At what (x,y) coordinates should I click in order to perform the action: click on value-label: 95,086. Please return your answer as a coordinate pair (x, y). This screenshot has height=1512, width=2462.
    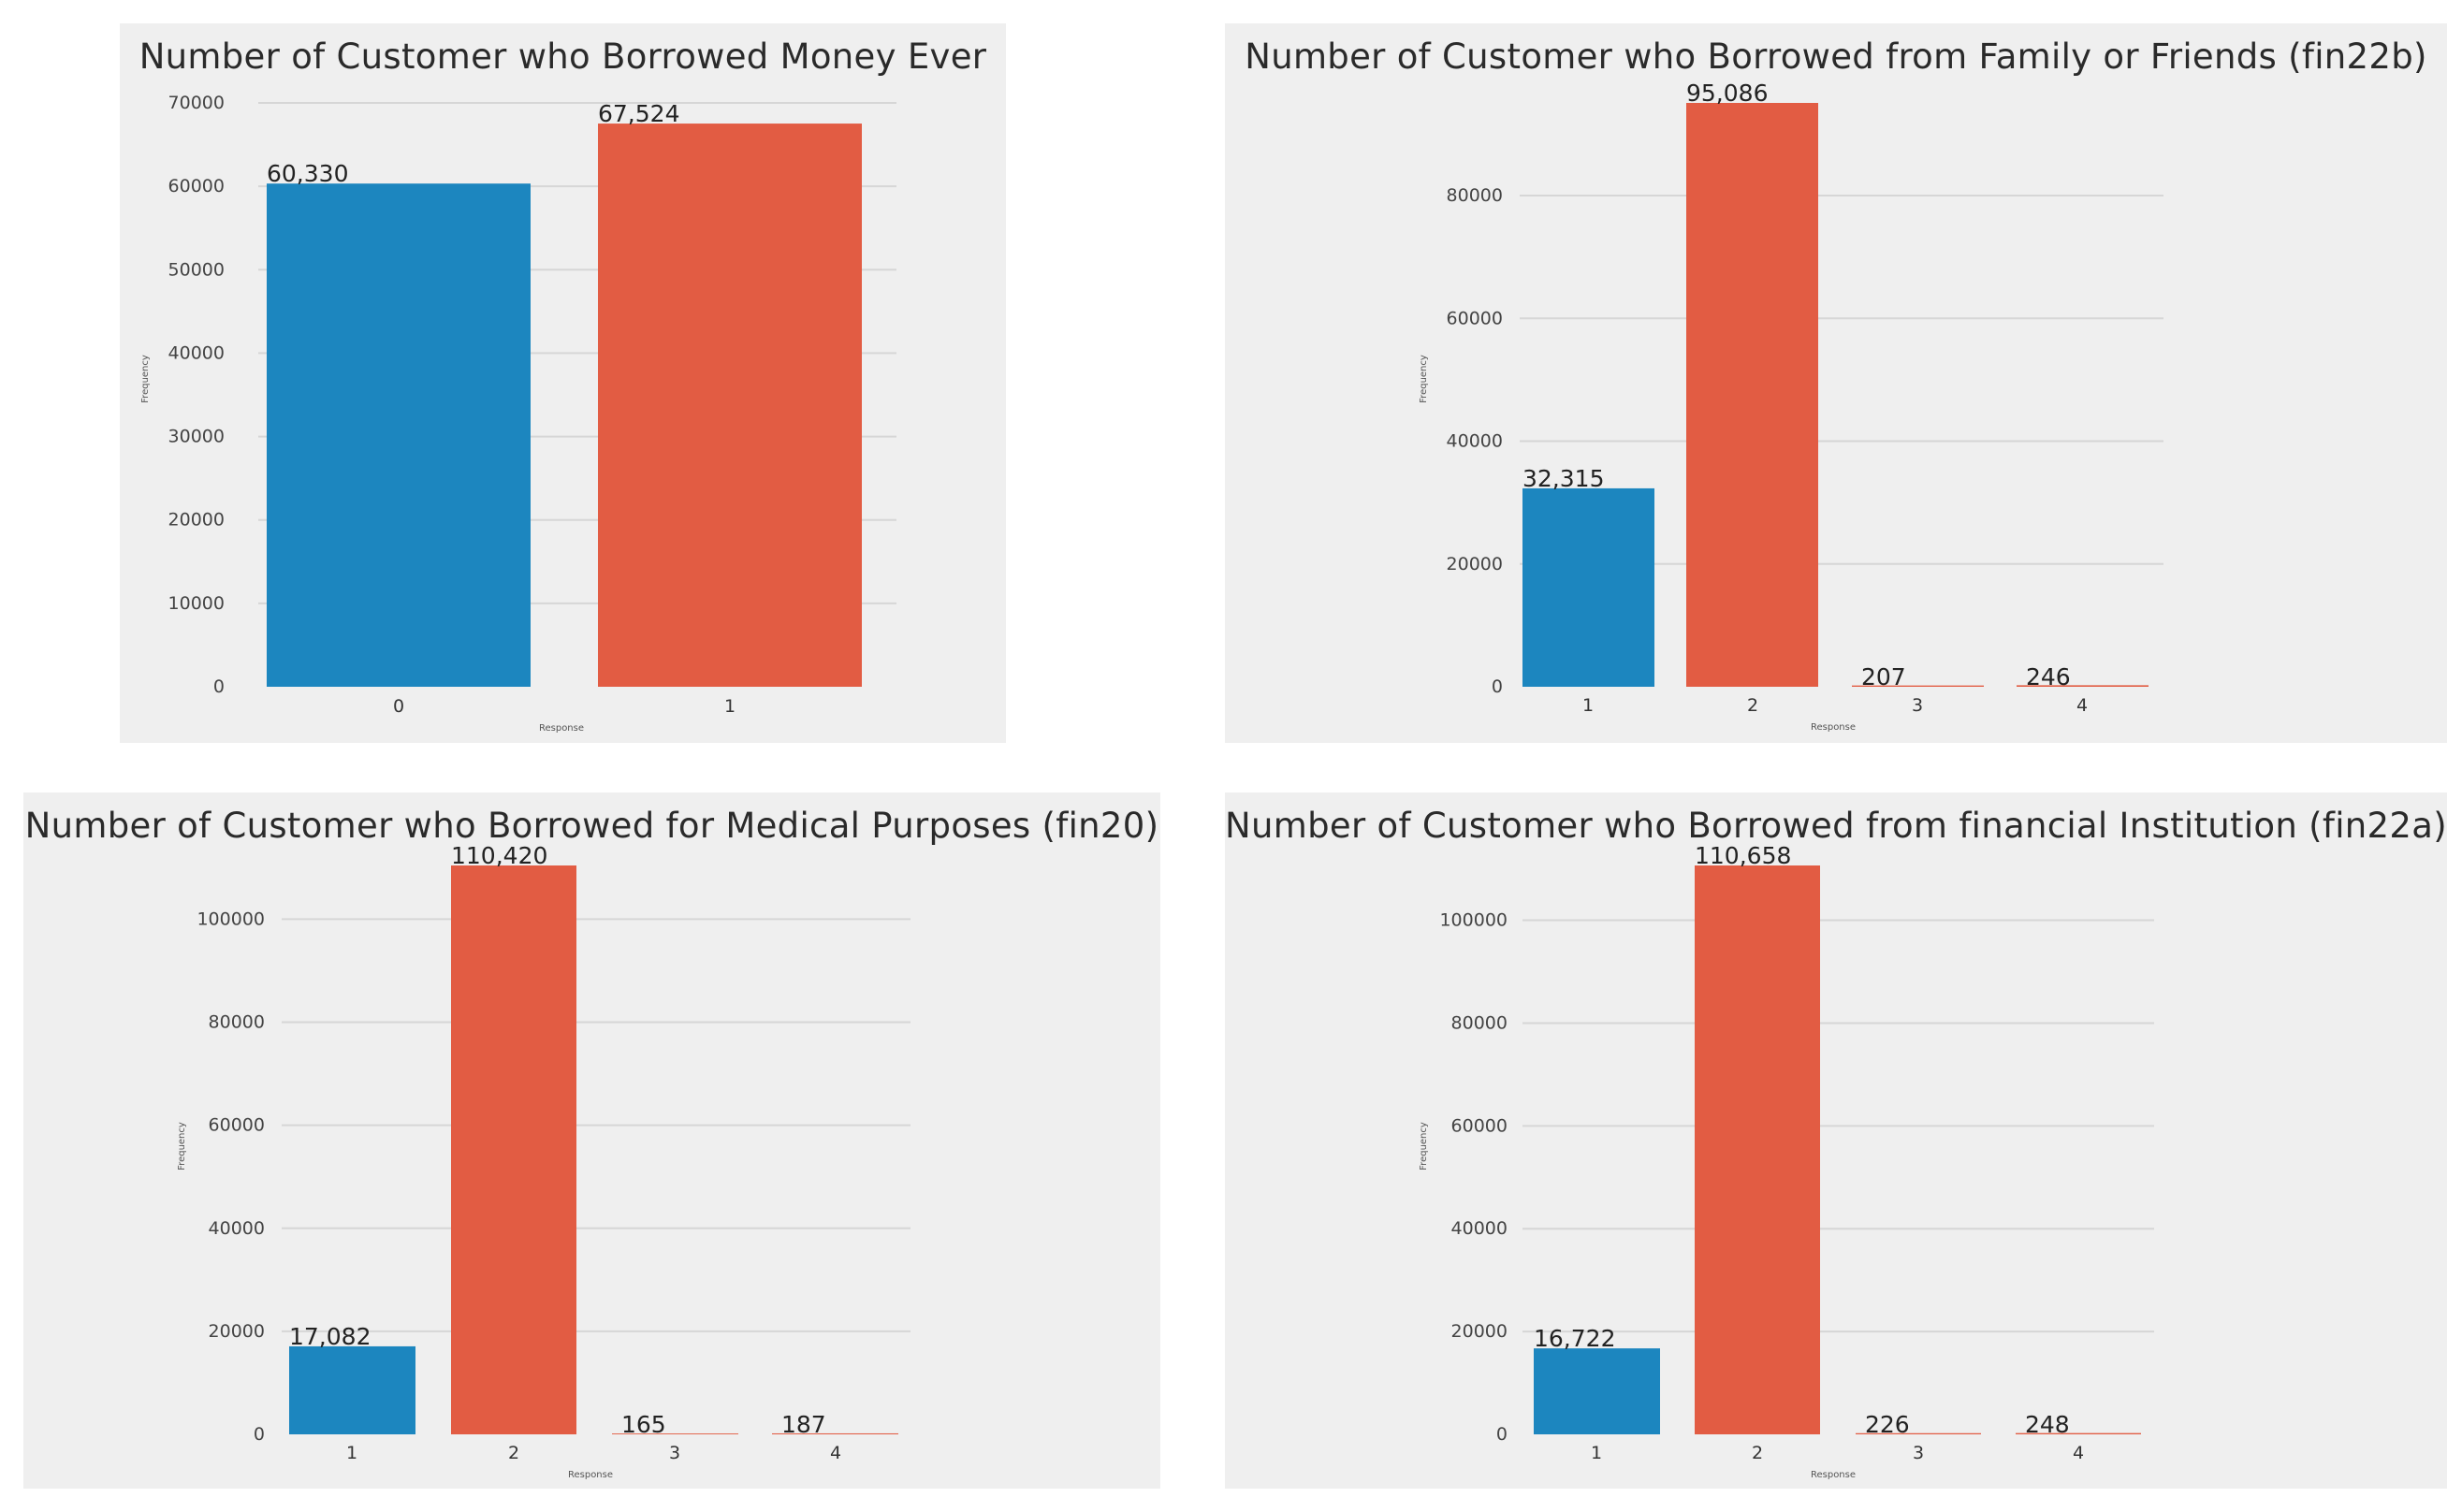
    Looking at the image, I should click on (1727, 94).